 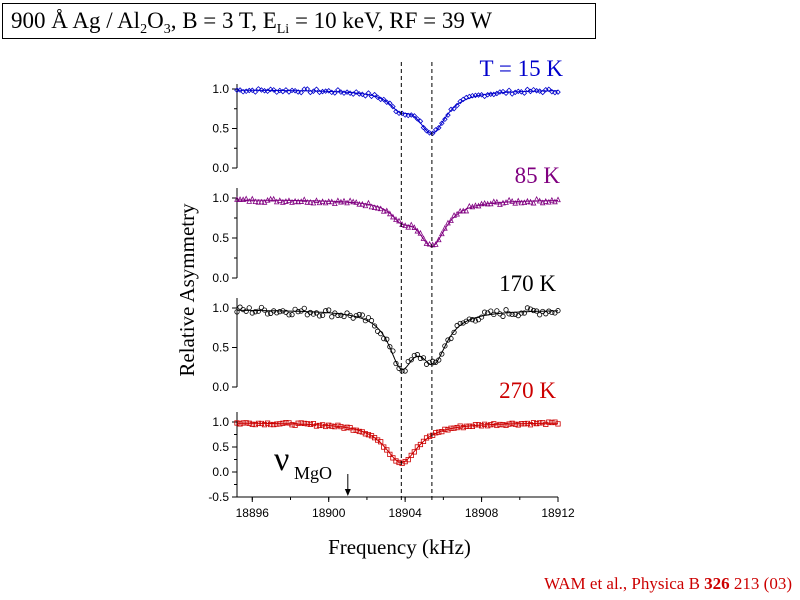 What do you see at coordinates (76, 20) in the screenshot?
I see `title-sample: 900 Å Ag / Al` at bounding box center [76, 20].